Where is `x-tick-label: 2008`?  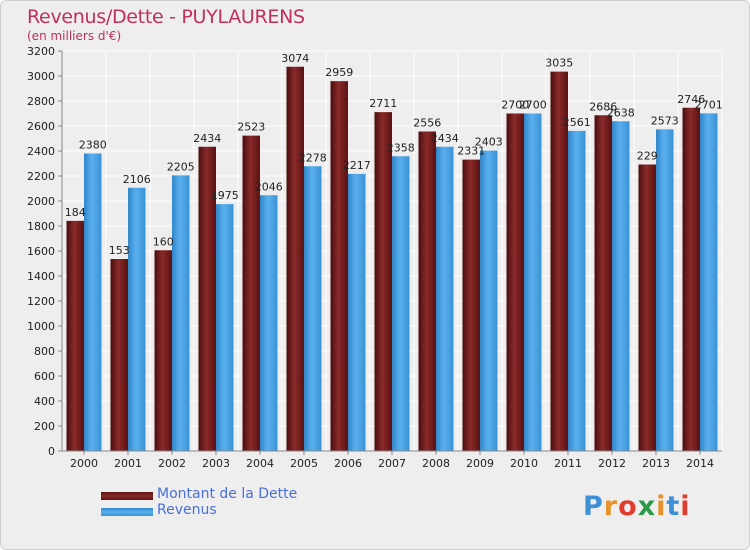 x-tick-label: 2008 is located at coordinates (436, 463).